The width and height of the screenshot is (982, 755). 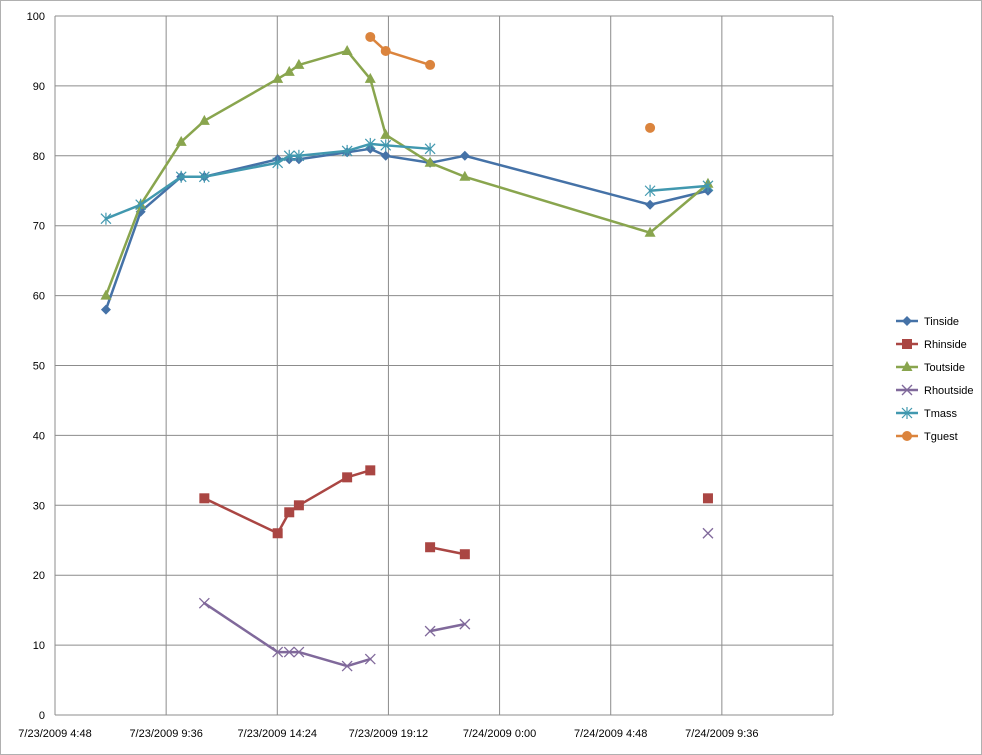 What do you see at coordinates (407, 181) in the screenshot?
I see `series-tmass` at bounding box center [407, 181].